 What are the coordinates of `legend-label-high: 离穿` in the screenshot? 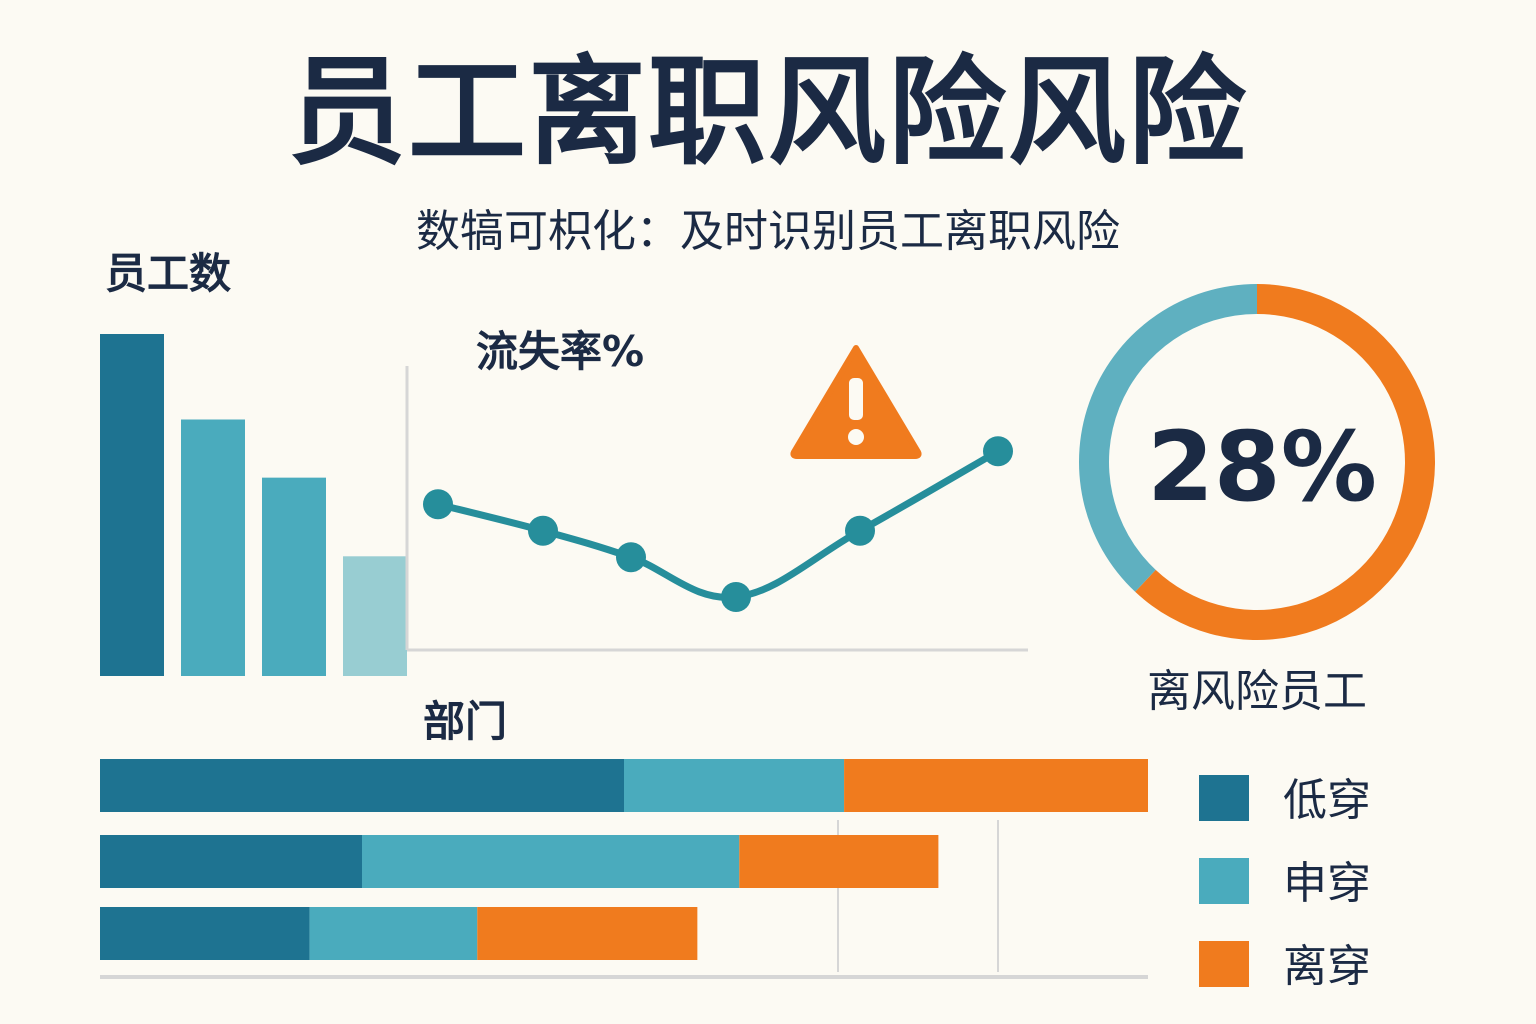 It's located at (1327, 966).